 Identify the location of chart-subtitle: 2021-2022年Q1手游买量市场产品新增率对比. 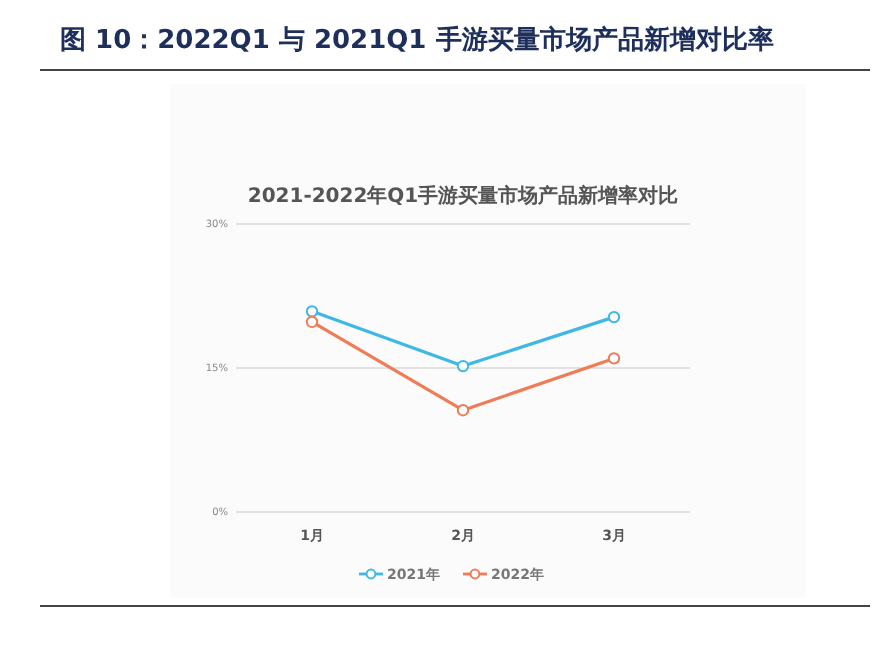
(463, 196).